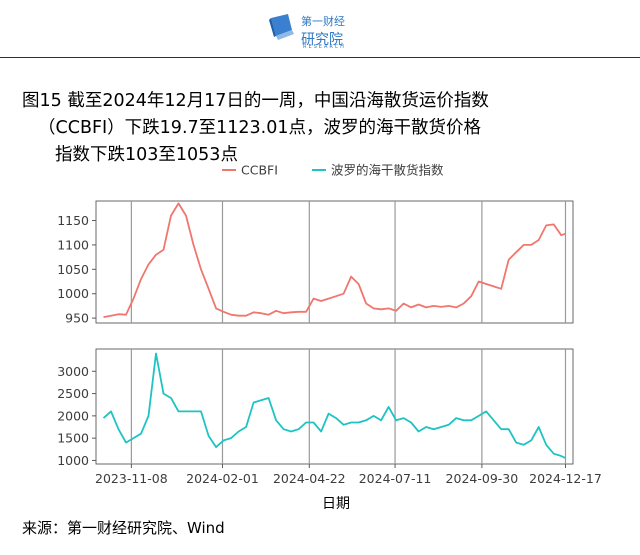 This screenshot has height=555, width=640. Describe the element at coordinates (131, 478) in the screenshot. I see `x-tick-label-1: 2023-11-08` at that location.